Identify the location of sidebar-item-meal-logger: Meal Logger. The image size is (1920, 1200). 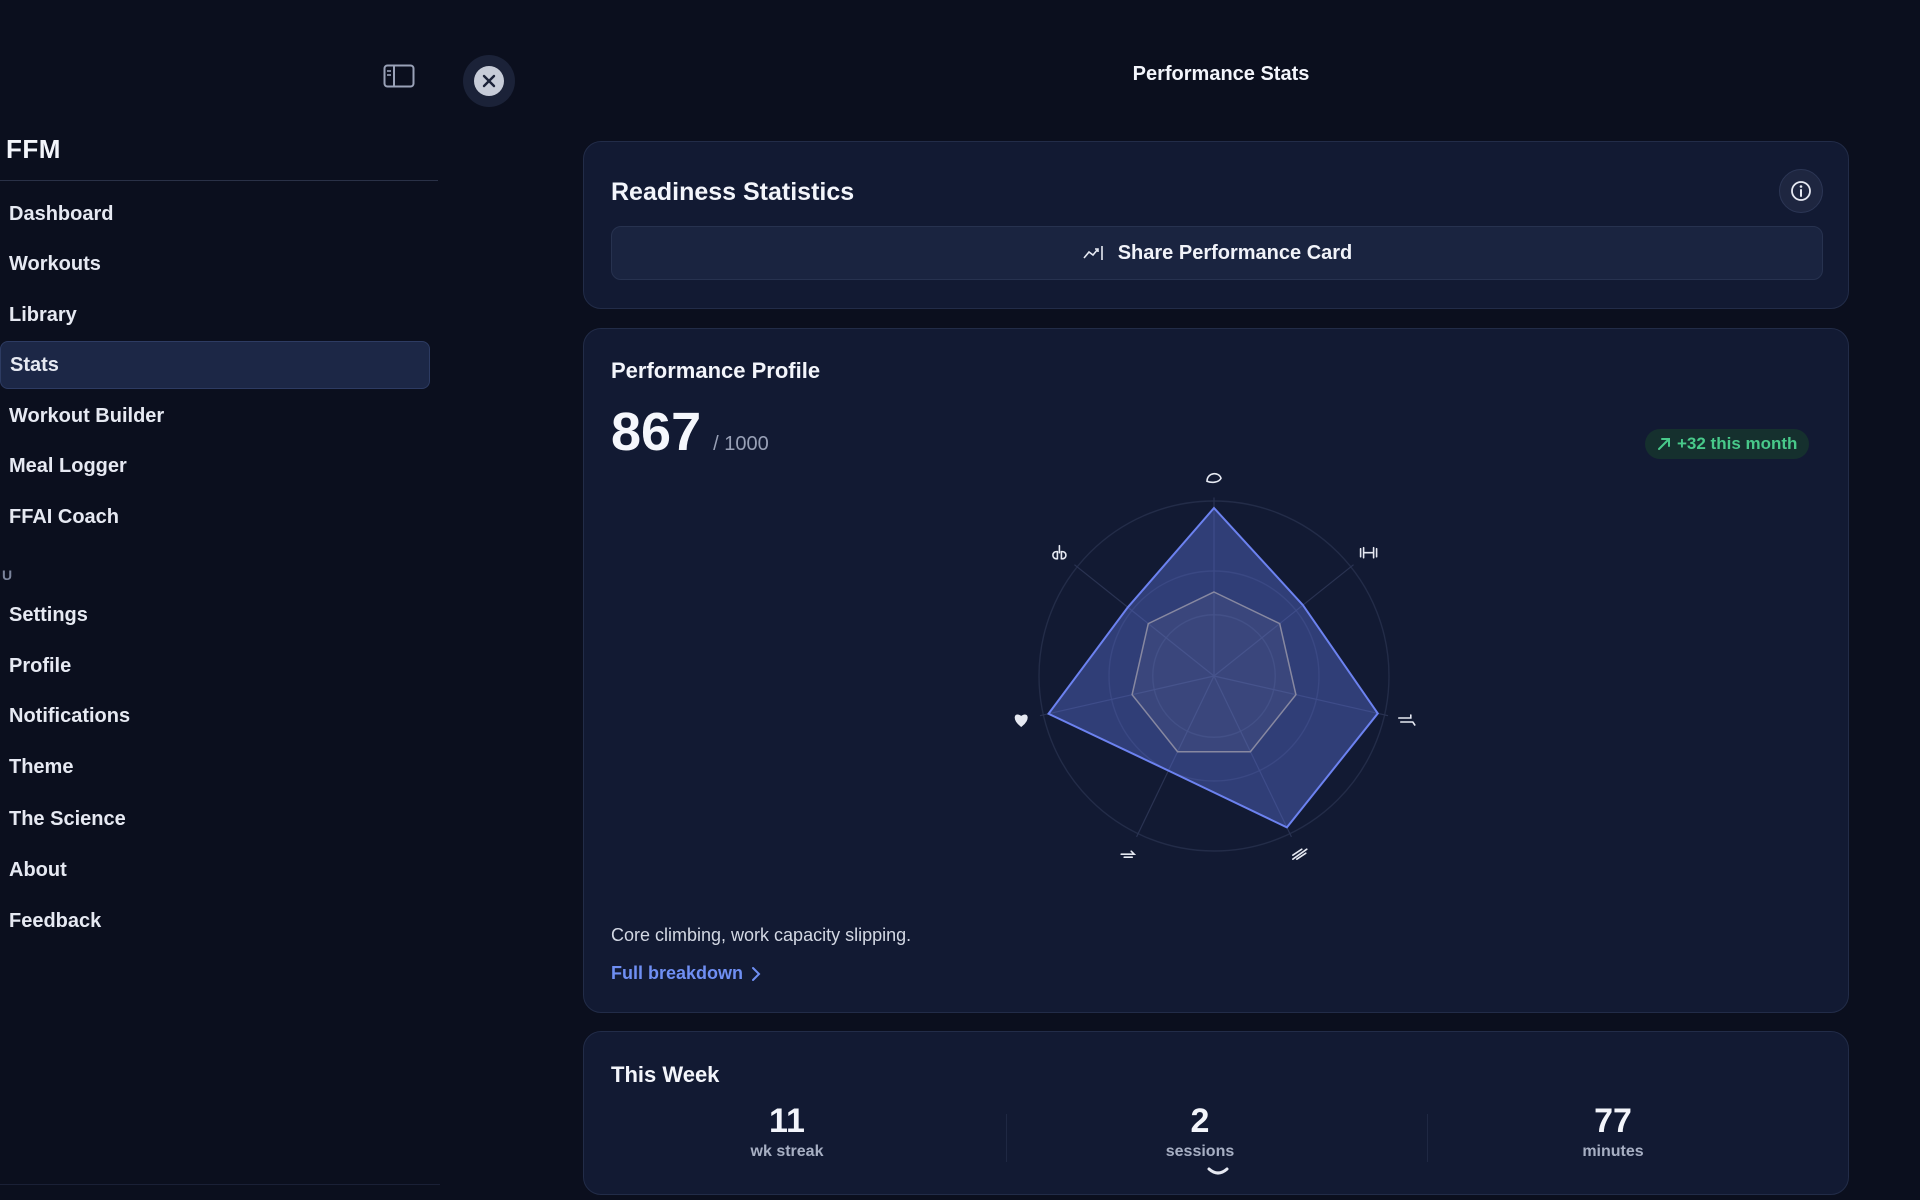
(215, 466).